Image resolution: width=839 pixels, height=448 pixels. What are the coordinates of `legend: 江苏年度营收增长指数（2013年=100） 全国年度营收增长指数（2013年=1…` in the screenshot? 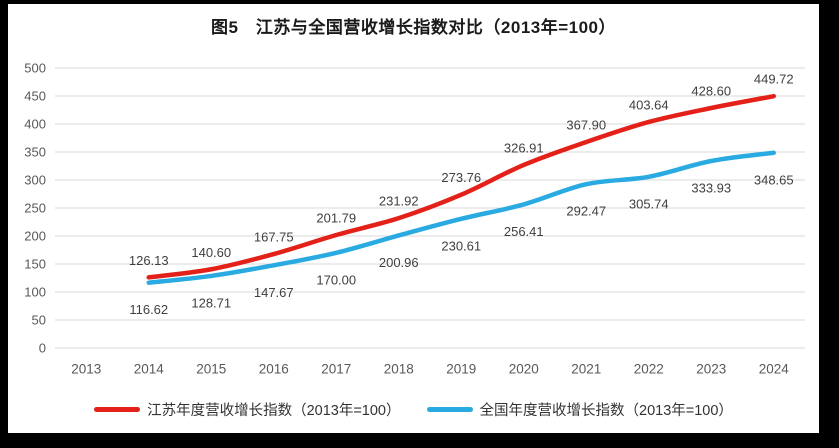 It's located at (413, 409).